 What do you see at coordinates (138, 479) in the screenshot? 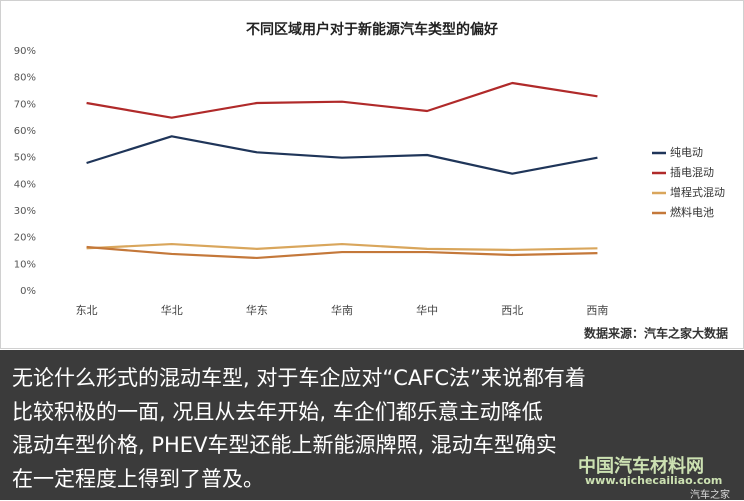
I see `caption-line: 在一定程度上得到了普及。` at bounding box center [138, 479].